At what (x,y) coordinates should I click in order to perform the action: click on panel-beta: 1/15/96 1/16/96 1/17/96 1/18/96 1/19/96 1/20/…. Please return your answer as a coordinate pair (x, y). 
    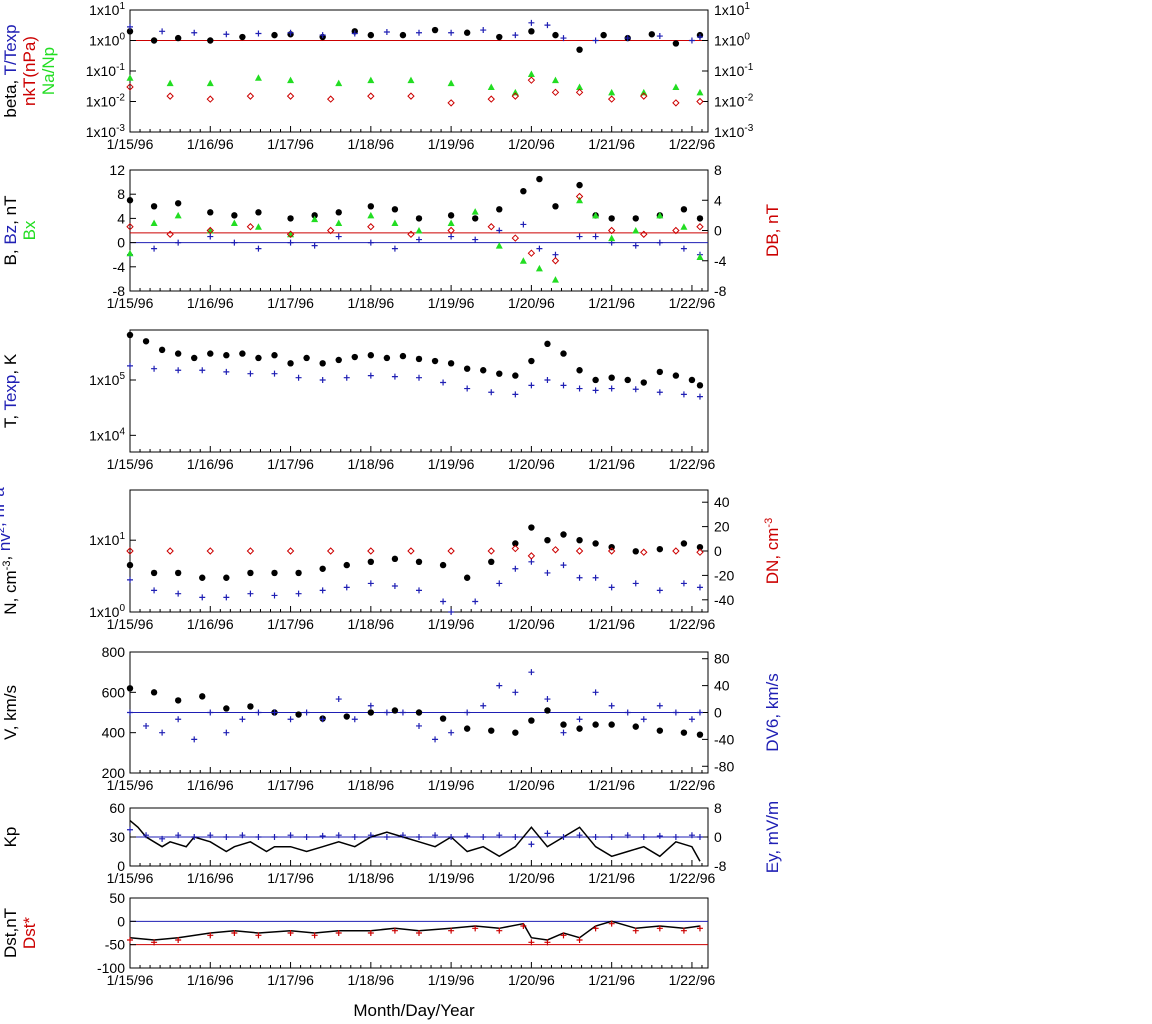
    Looking at the image, I should click on (377, 76).